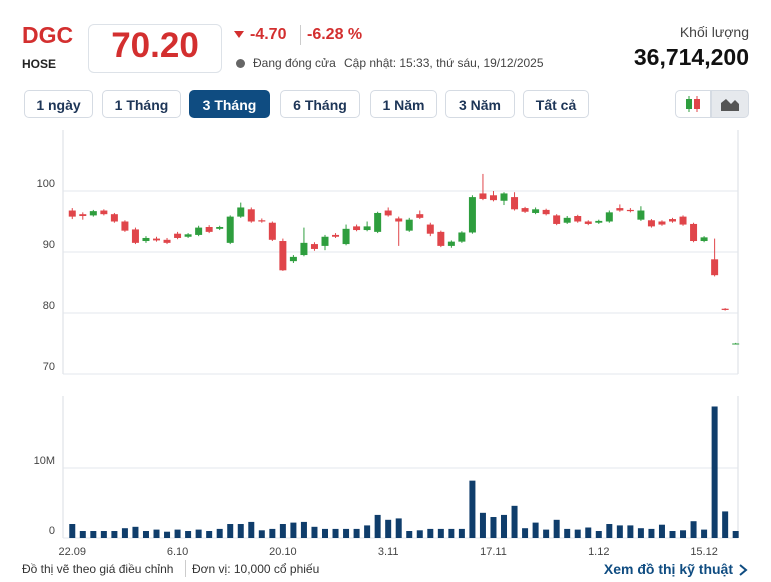 The image size is (771, 582). Describe the element at coordinates (320, 104) in the screenshot. I see `range-button: 6 Tháng` at that location.